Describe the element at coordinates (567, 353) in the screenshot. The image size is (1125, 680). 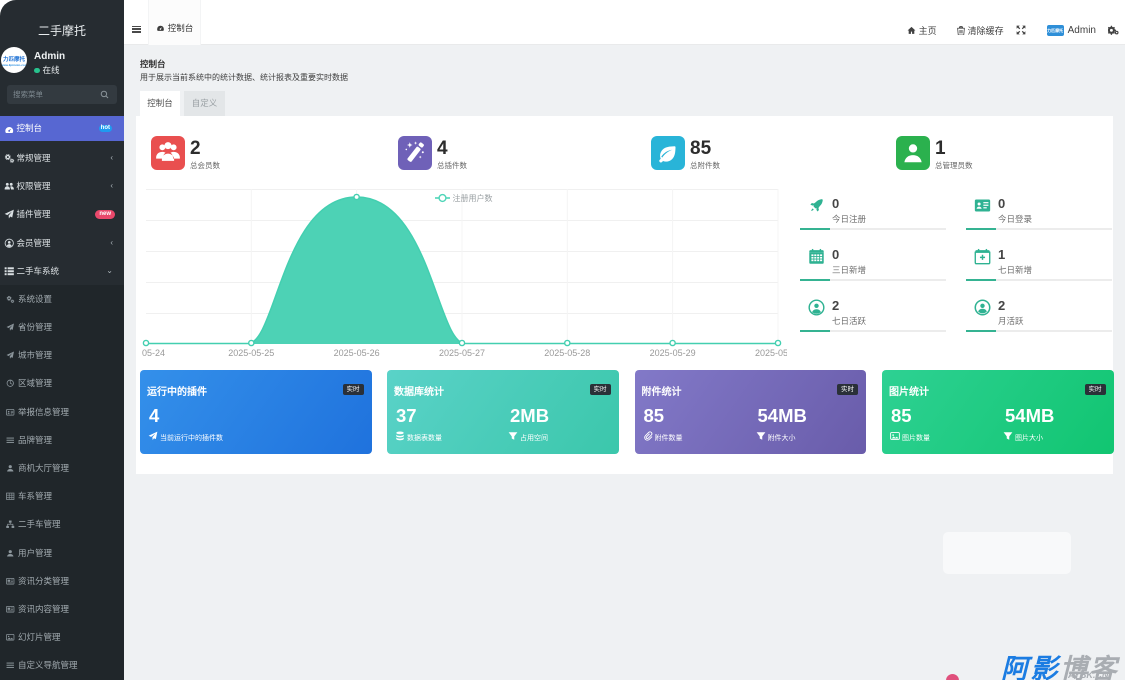
I see `svg-text: 2025-05-28` at that location.